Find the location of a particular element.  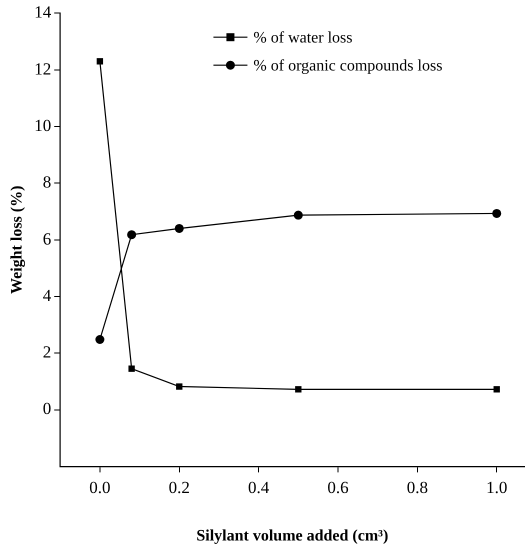

y-axis-title: Weight loss (%) is located at coordinates (17, 240).